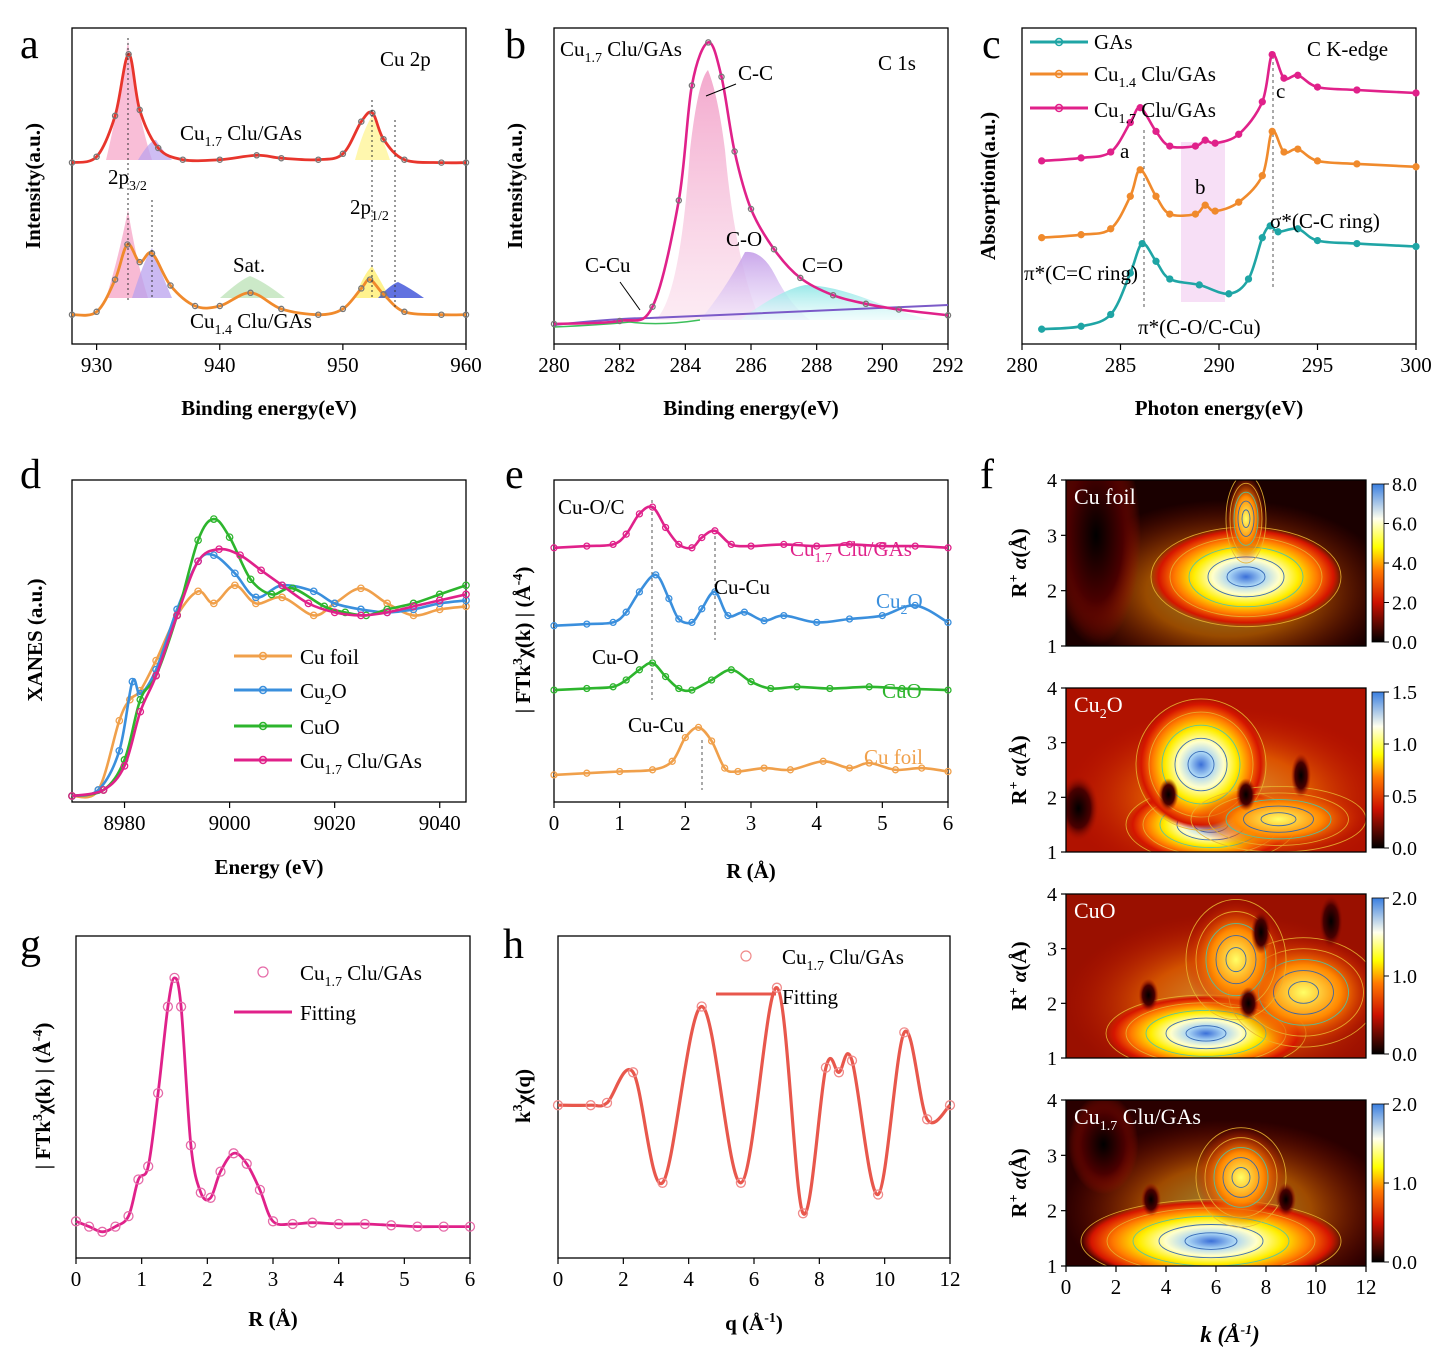  What do you see at coordinates (902, 691) in the screenshot?
I see `series-label-e-cuo: CuO` at bounding box center [902, 691].